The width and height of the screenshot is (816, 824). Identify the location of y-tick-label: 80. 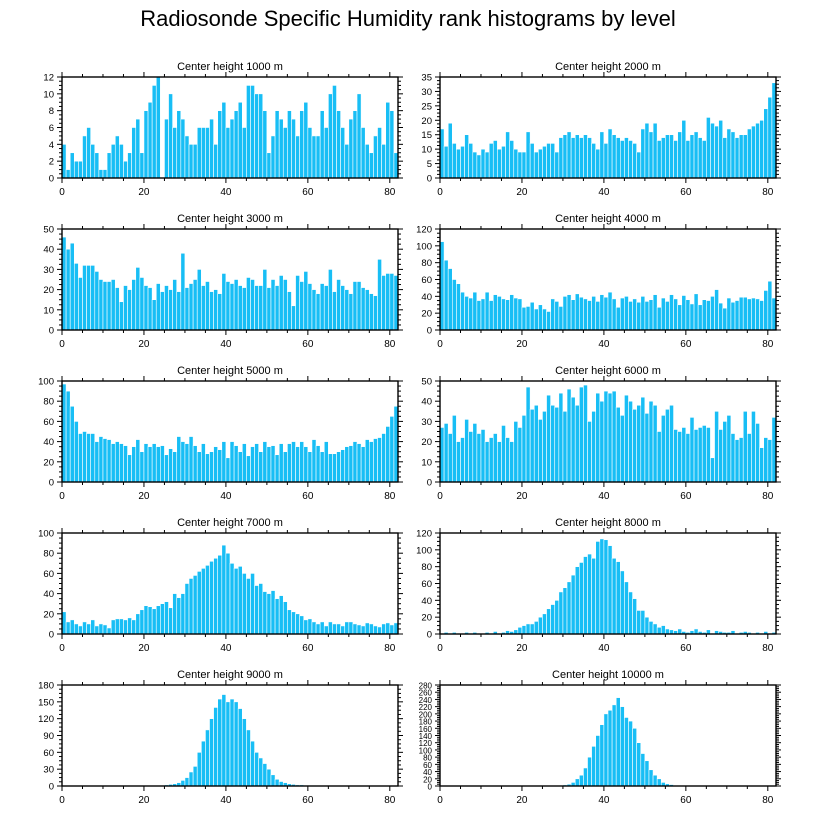
(48, 402).